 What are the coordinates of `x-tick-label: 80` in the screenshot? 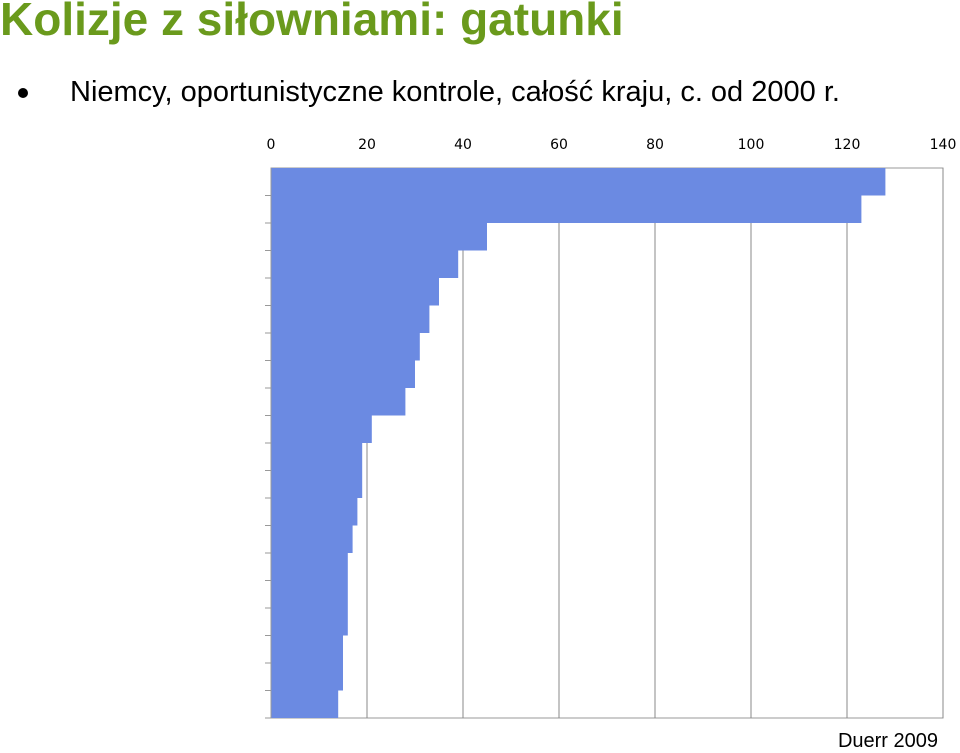 It's located at (655, 145).